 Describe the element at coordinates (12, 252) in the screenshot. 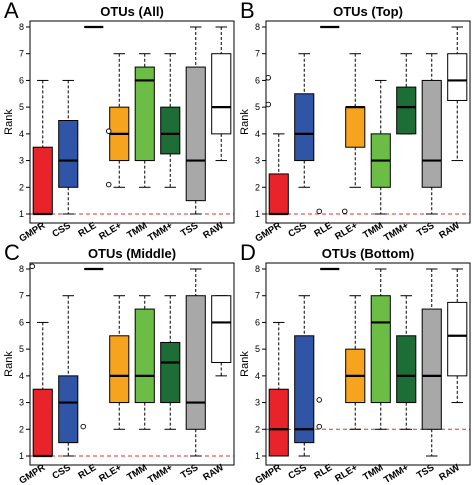

I see `panel-letter: C` at that location.